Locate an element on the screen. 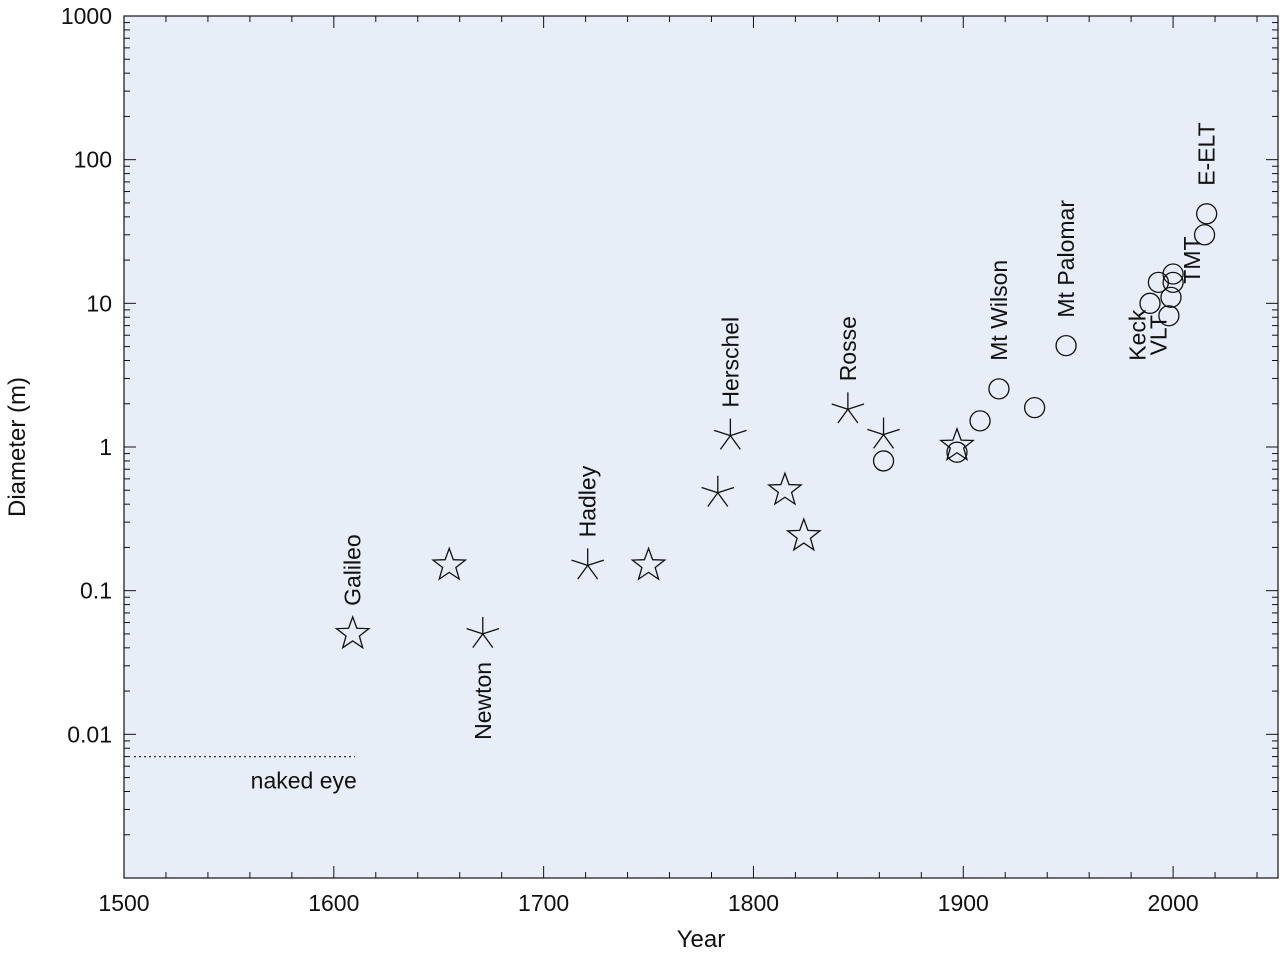  naked-eye-label: naked eye is located at coordinates (304, 781).